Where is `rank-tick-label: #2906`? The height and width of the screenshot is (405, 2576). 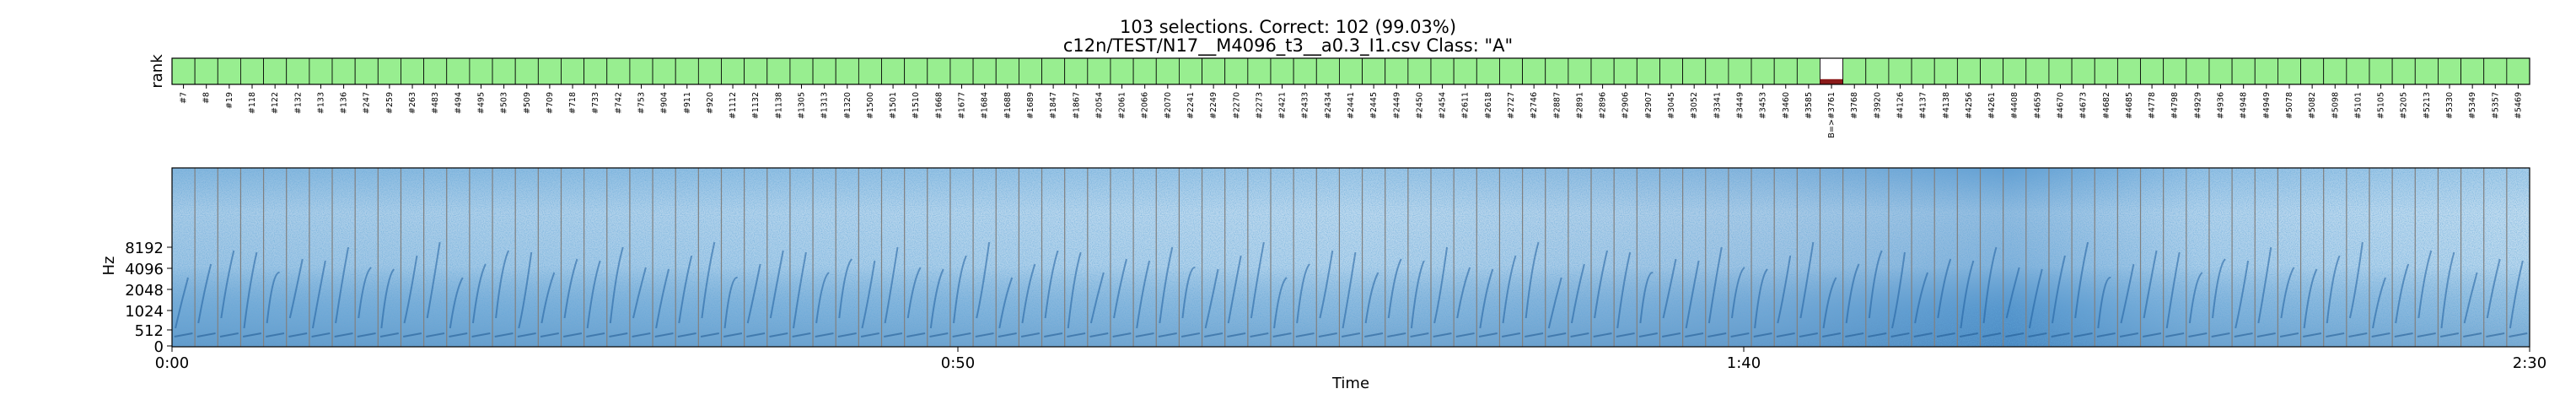 rank-tick-label: #2906 is located at coordinates (1626, 105).